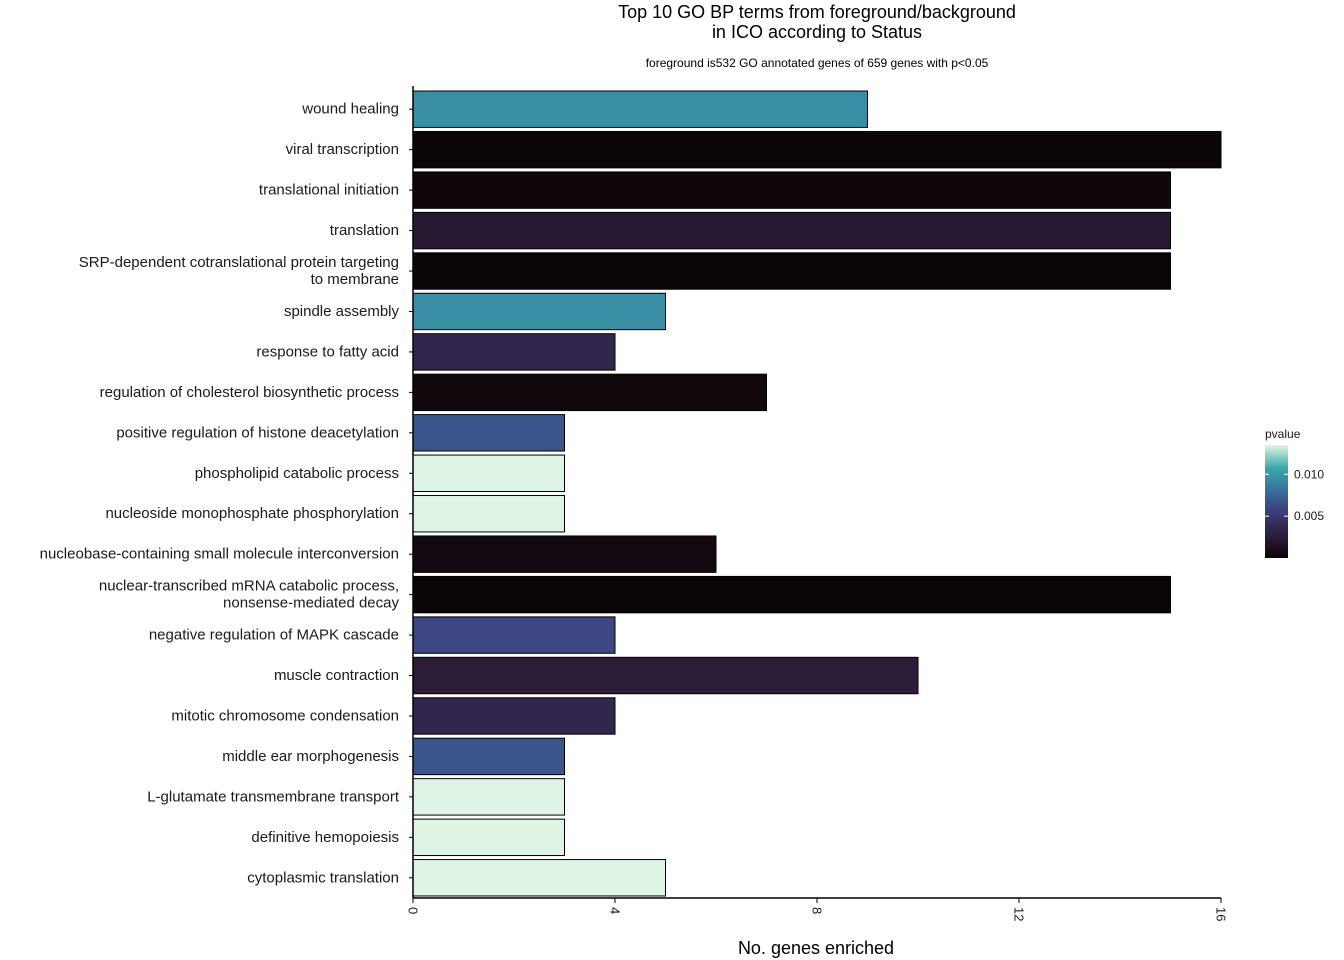  Describe the element at coordinates (310, 756) in the screenshot. I see `category-label: middle ear morphogenesis` at that location.